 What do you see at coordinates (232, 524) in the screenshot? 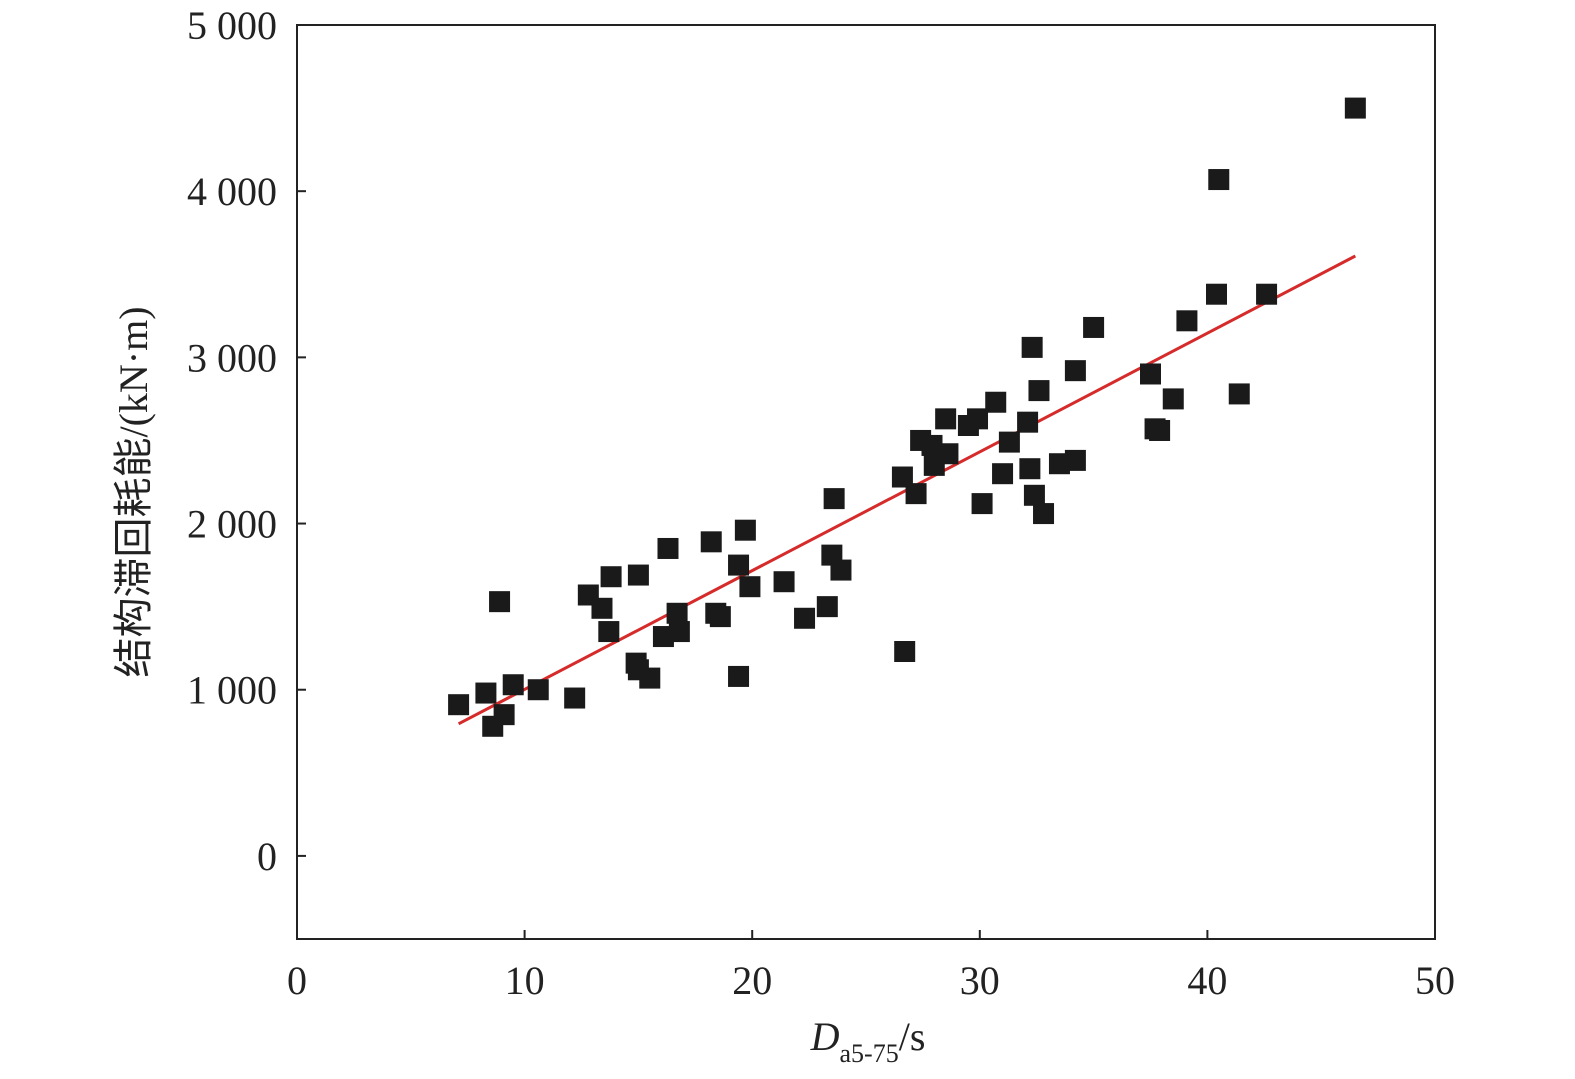
I see `y-tick-label: 2 000` at bounding box center [232, 524].